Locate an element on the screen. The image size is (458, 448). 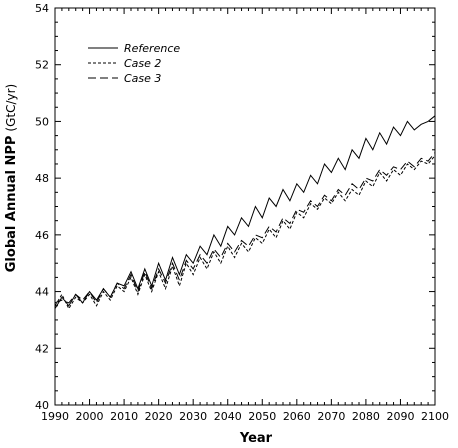
y-axis-title-unit: (GtC/yr) is located at coordinates (11, 108).